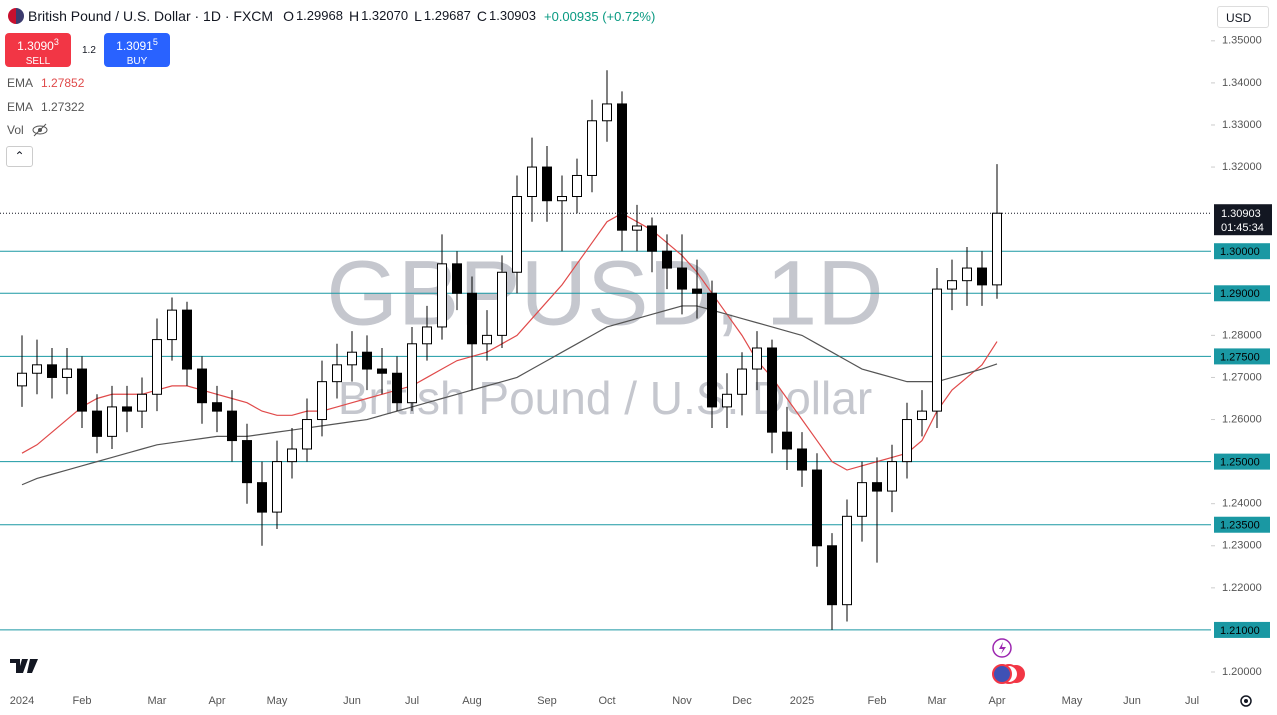 This screenshot has height=715, width=1277. Describe the element at coordinates (481, 16) in the screenshot. I see `ohlc-key: C` at that location.